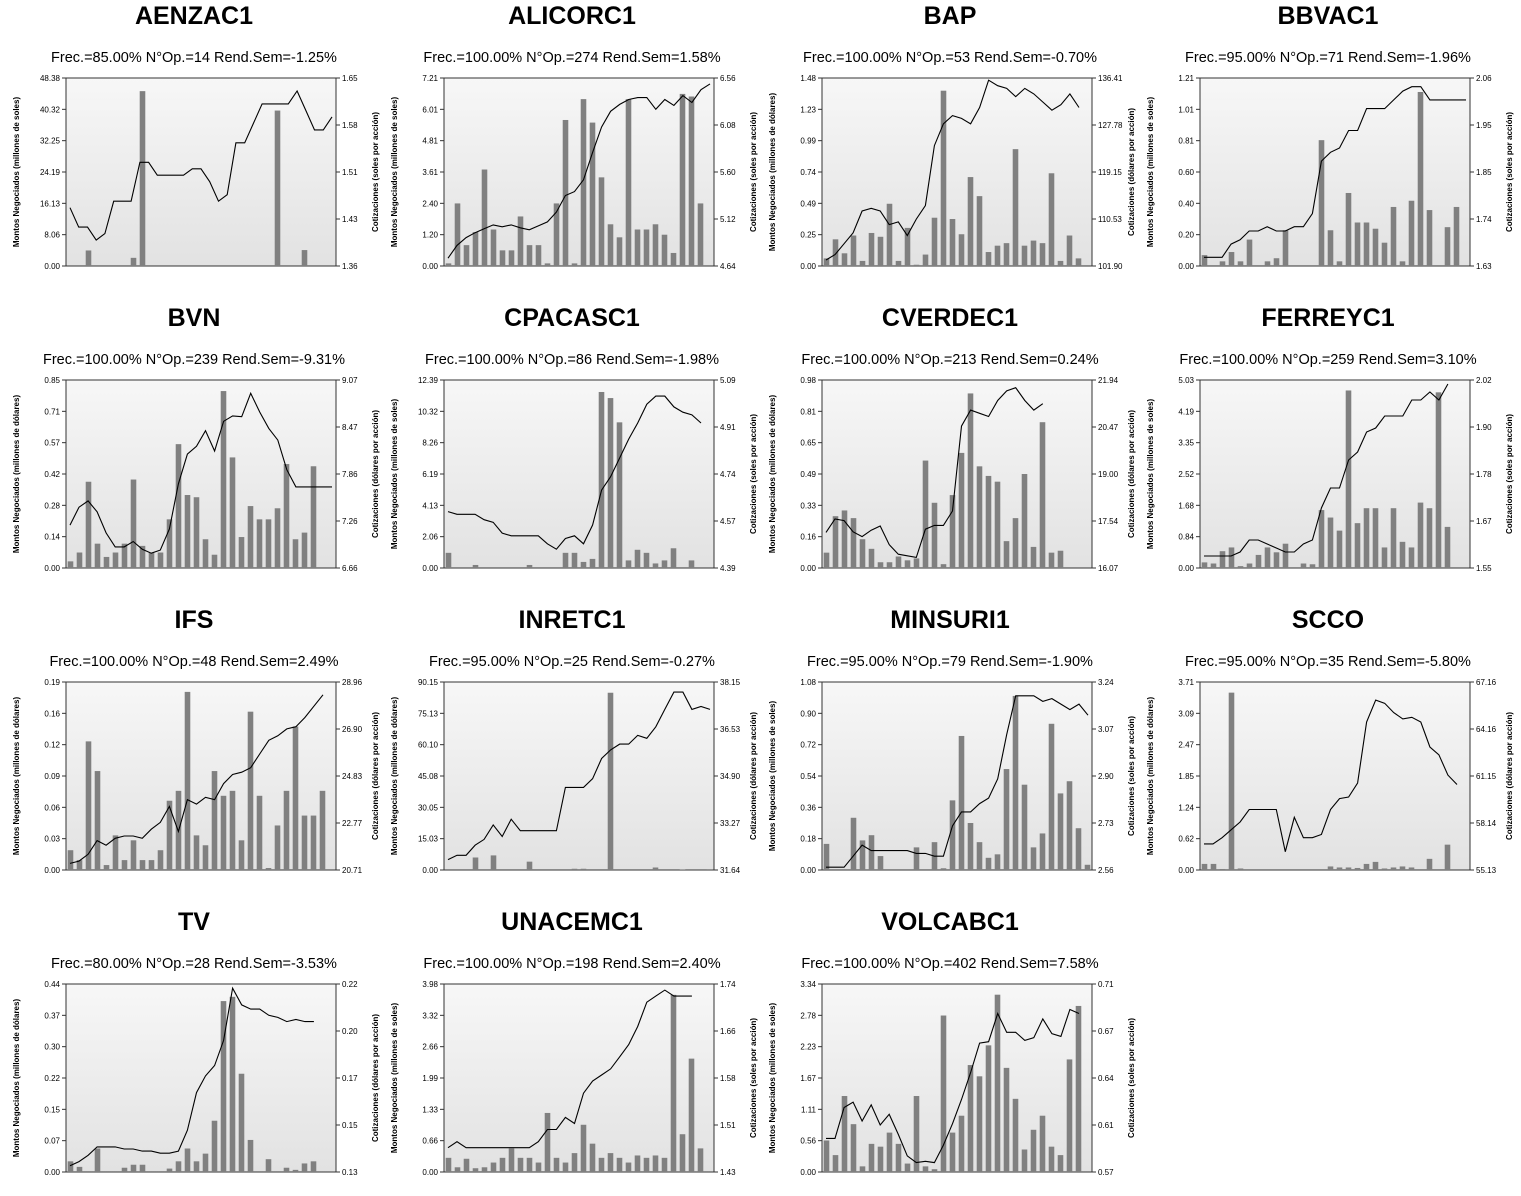 The image size is (1521, 1196). I want to click on y-tick-label: 1.23, so click(808, 109).